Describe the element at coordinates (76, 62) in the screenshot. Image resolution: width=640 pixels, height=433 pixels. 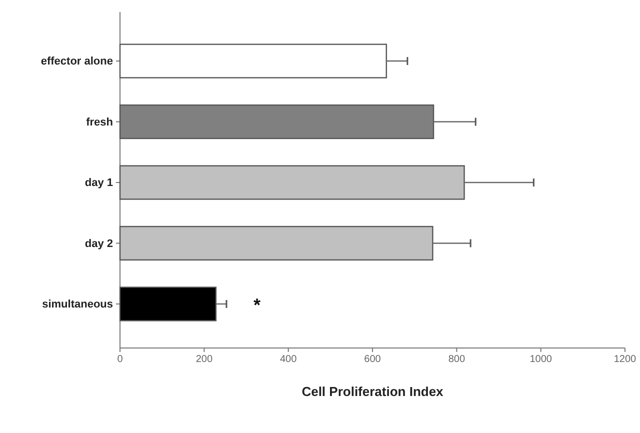
I see `y-tick-label: effector alone` at that location.